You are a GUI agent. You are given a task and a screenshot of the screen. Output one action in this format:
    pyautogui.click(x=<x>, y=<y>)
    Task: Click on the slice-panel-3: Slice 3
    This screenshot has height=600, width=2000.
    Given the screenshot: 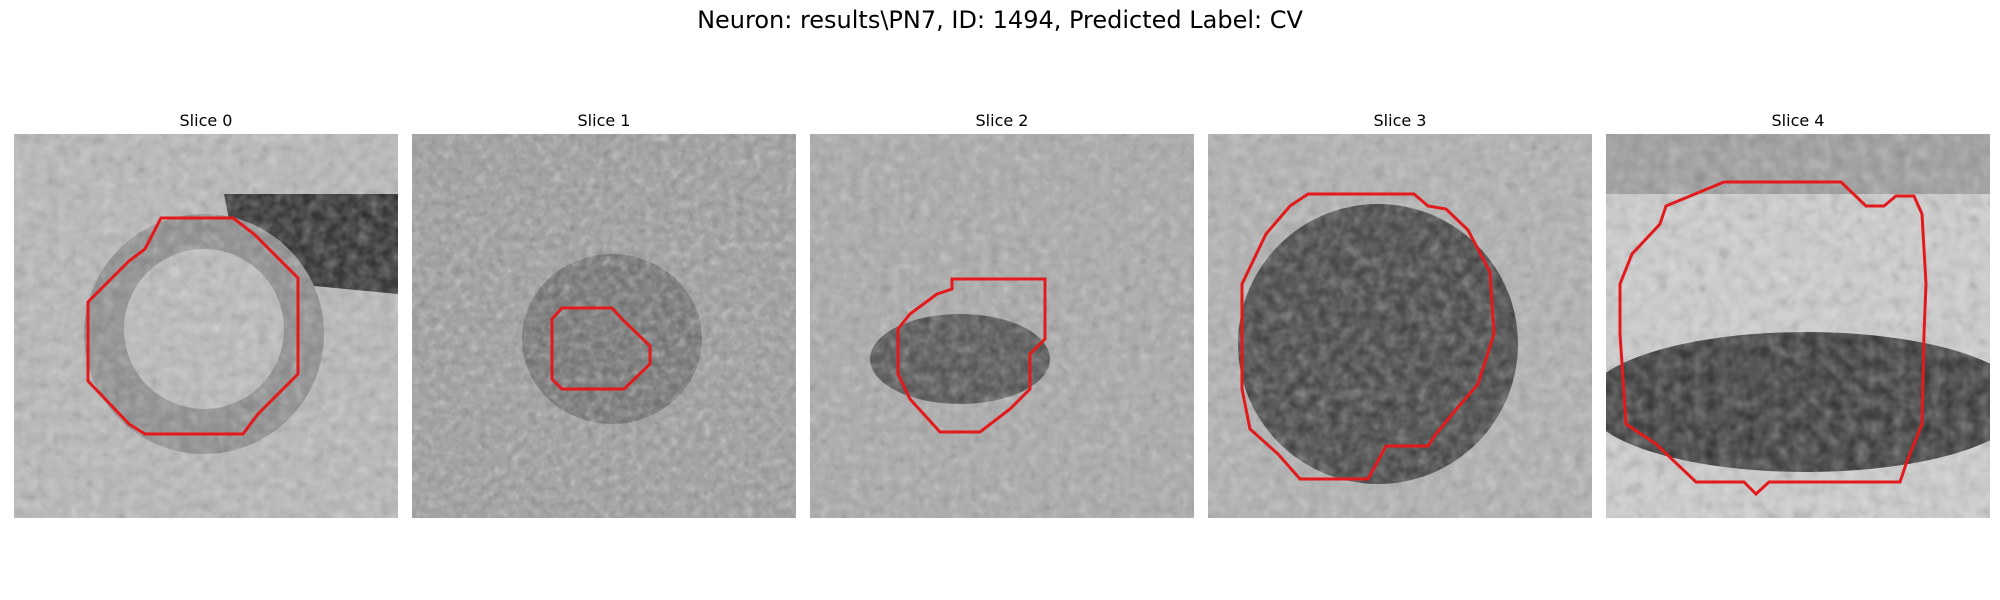 What is the action you would take?
    pyautogui.click(x=1400, y=313)
    